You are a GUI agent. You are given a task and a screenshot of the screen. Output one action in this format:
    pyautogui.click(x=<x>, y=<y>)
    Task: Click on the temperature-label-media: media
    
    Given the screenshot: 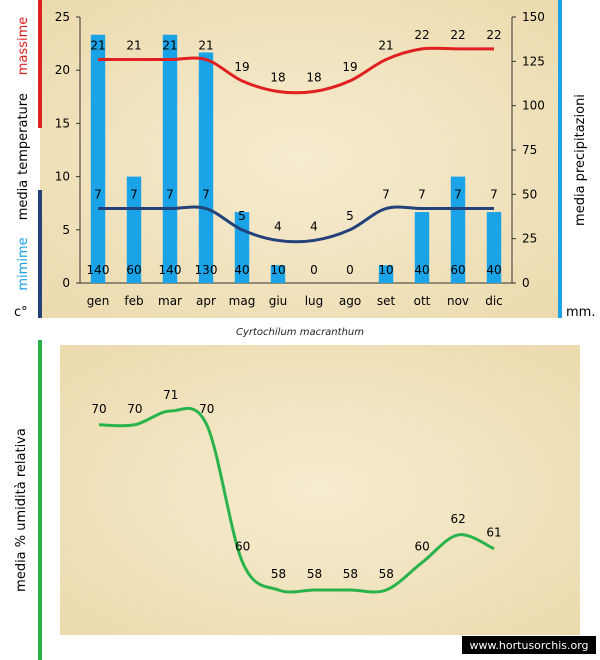 What is the action you would take?
    pyautogui.click(x=23, y=200)
    